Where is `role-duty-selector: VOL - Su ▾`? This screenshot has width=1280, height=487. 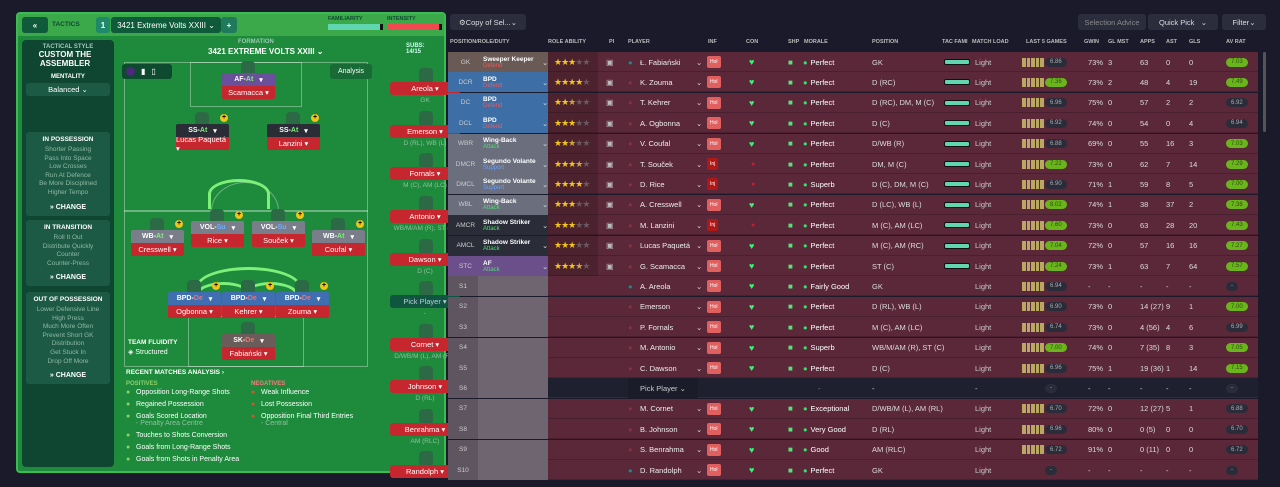
role-duty-selector: VOL - Su ▾ is located at coordinates (217, 227).